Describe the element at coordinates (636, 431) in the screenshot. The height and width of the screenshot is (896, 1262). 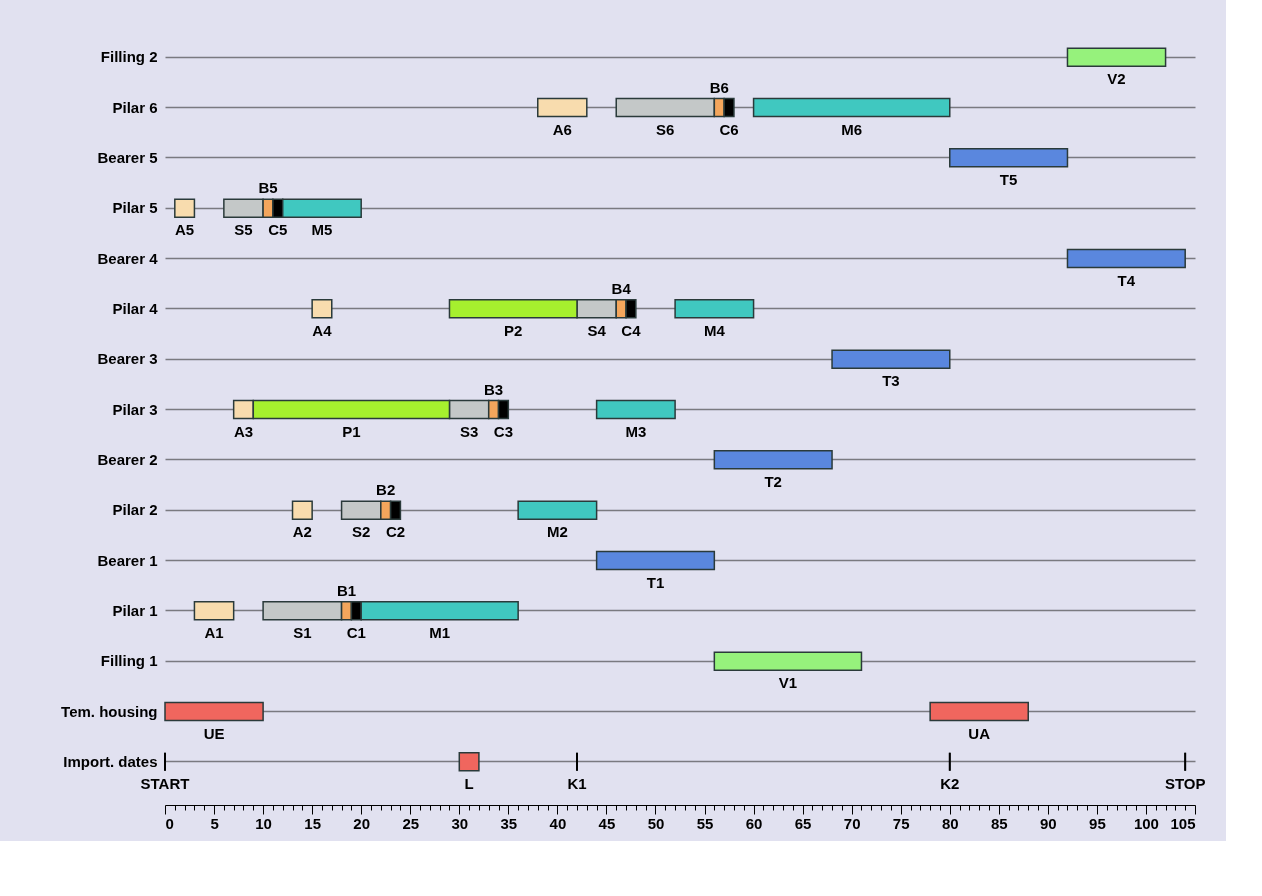
I see `data-label: M3` at that location.